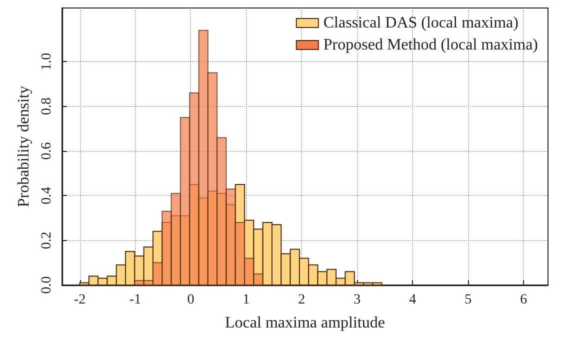 The width and height of the screenshot is (565, 338). Describe the element at coordinates (24, 147) in the screenshot. I see `y-axis-title: Probability density` at that location.